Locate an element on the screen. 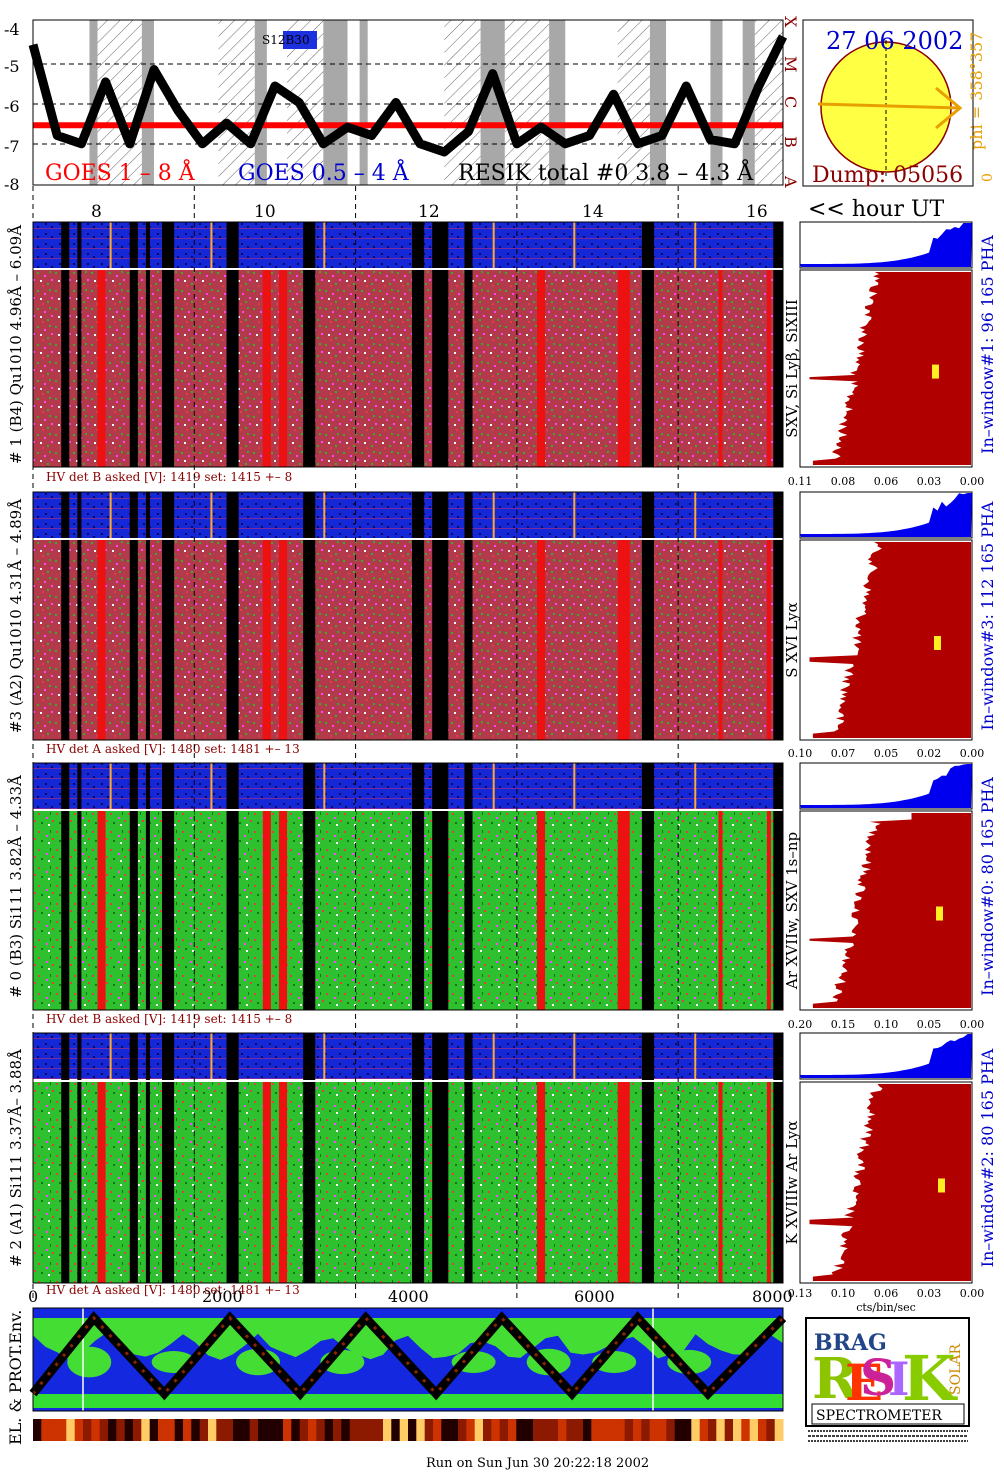  hv-status: HV det A asked [V]: 1480 set: 1481 +– 13 is located at coordinates (173, 749).